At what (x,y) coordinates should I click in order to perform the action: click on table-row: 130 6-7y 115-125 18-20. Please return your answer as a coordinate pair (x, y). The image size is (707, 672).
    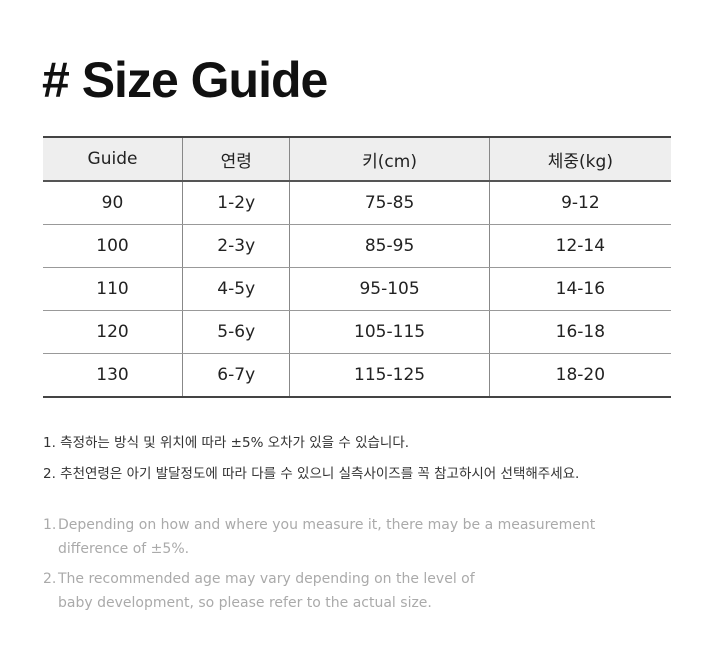
    Looking at the image, I should click on (357, 375).